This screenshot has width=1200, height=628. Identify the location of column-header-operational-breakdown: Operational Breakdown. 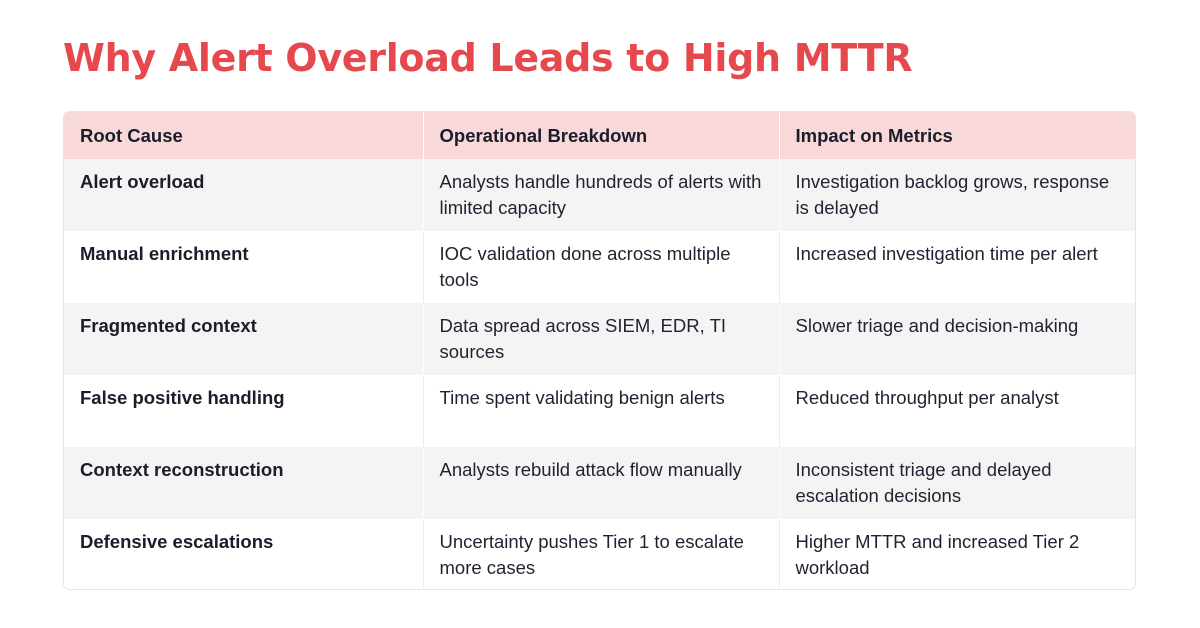
(600, 135).